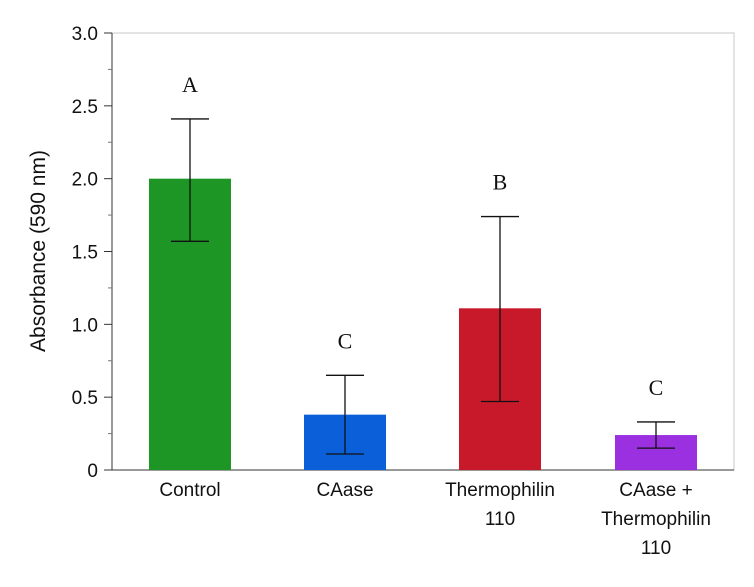 The width and height of the screenshot is (754, 587). I want to click on y-tick-label: 2.0, so click(85, 180).